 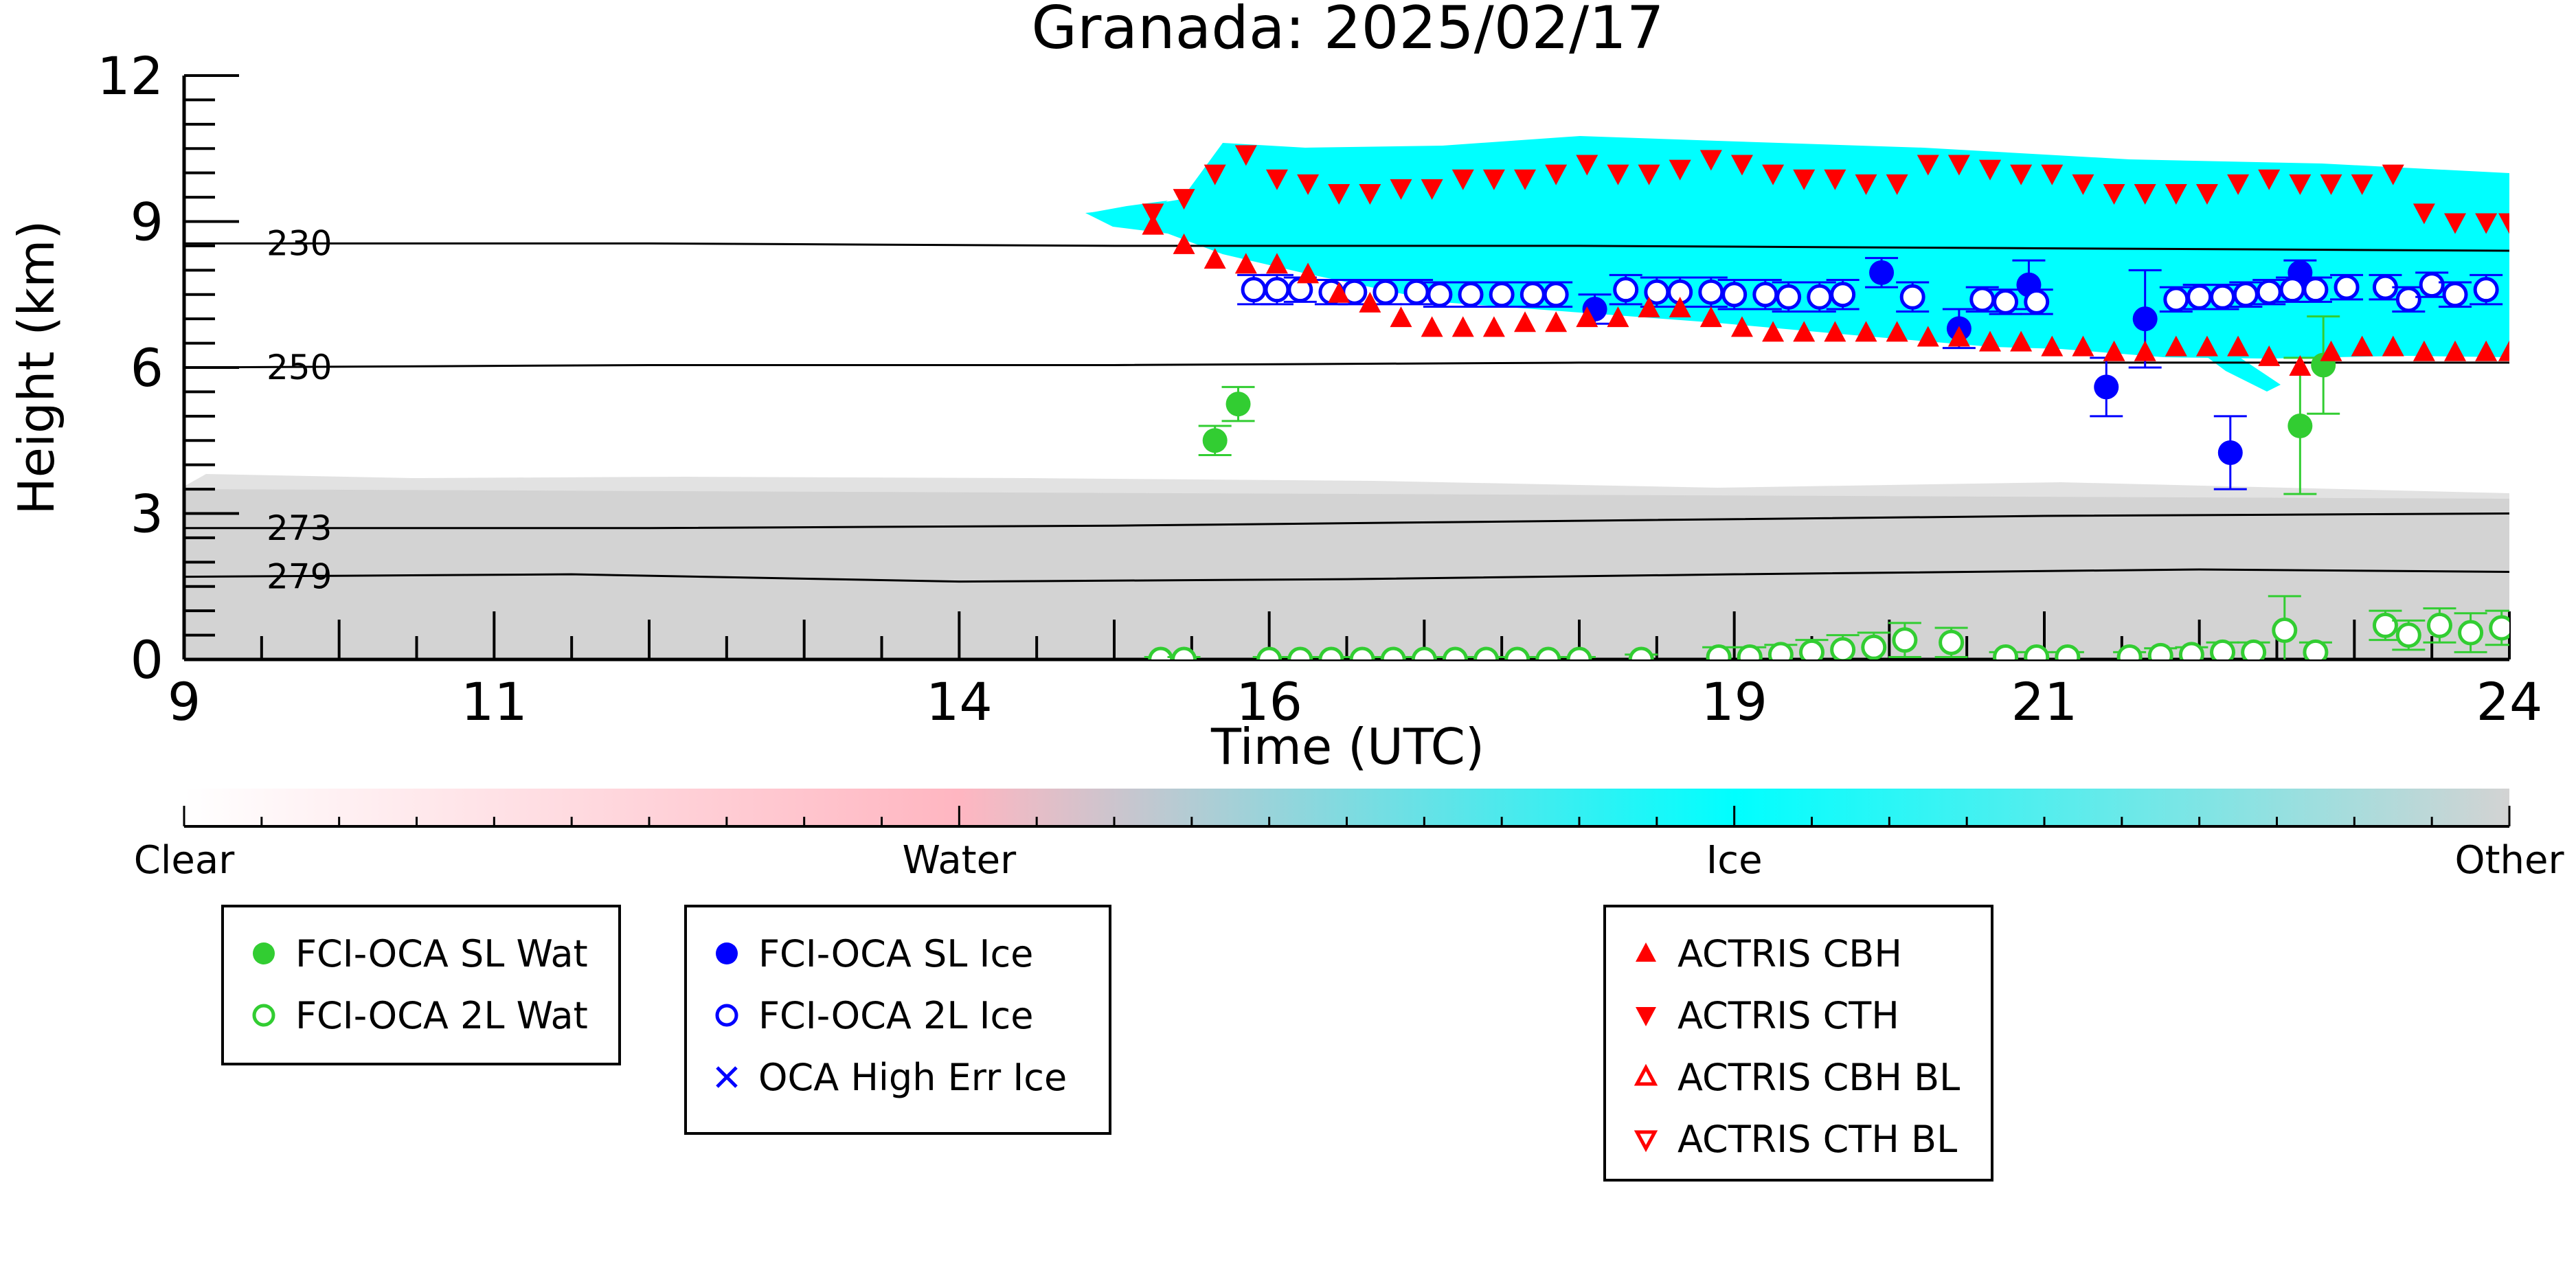 What do you see at coordinates (960, 860) in the screenshot?
I see `colorbar-label: Water` at bounding box center [960, 860].